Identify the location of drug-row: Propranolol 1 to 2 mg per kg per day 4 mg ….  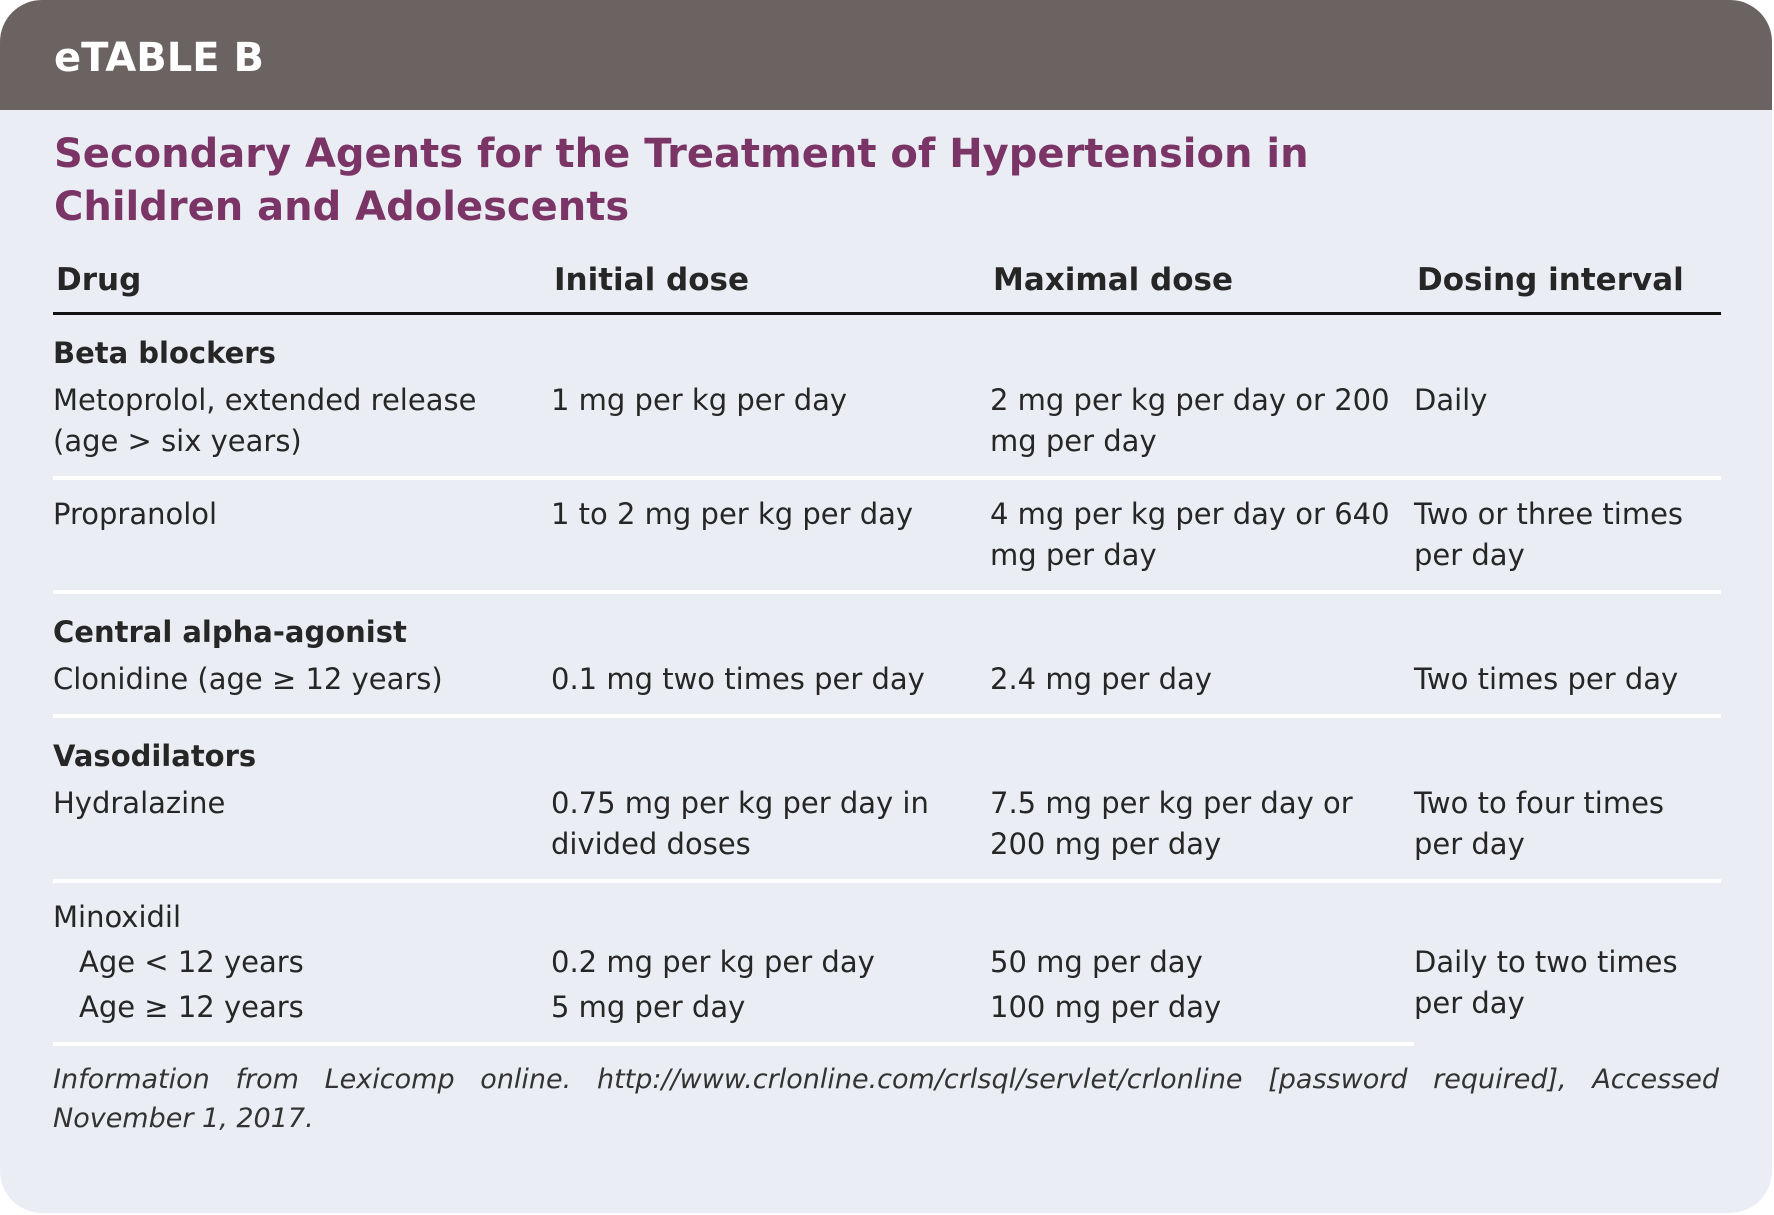
(887, 536).